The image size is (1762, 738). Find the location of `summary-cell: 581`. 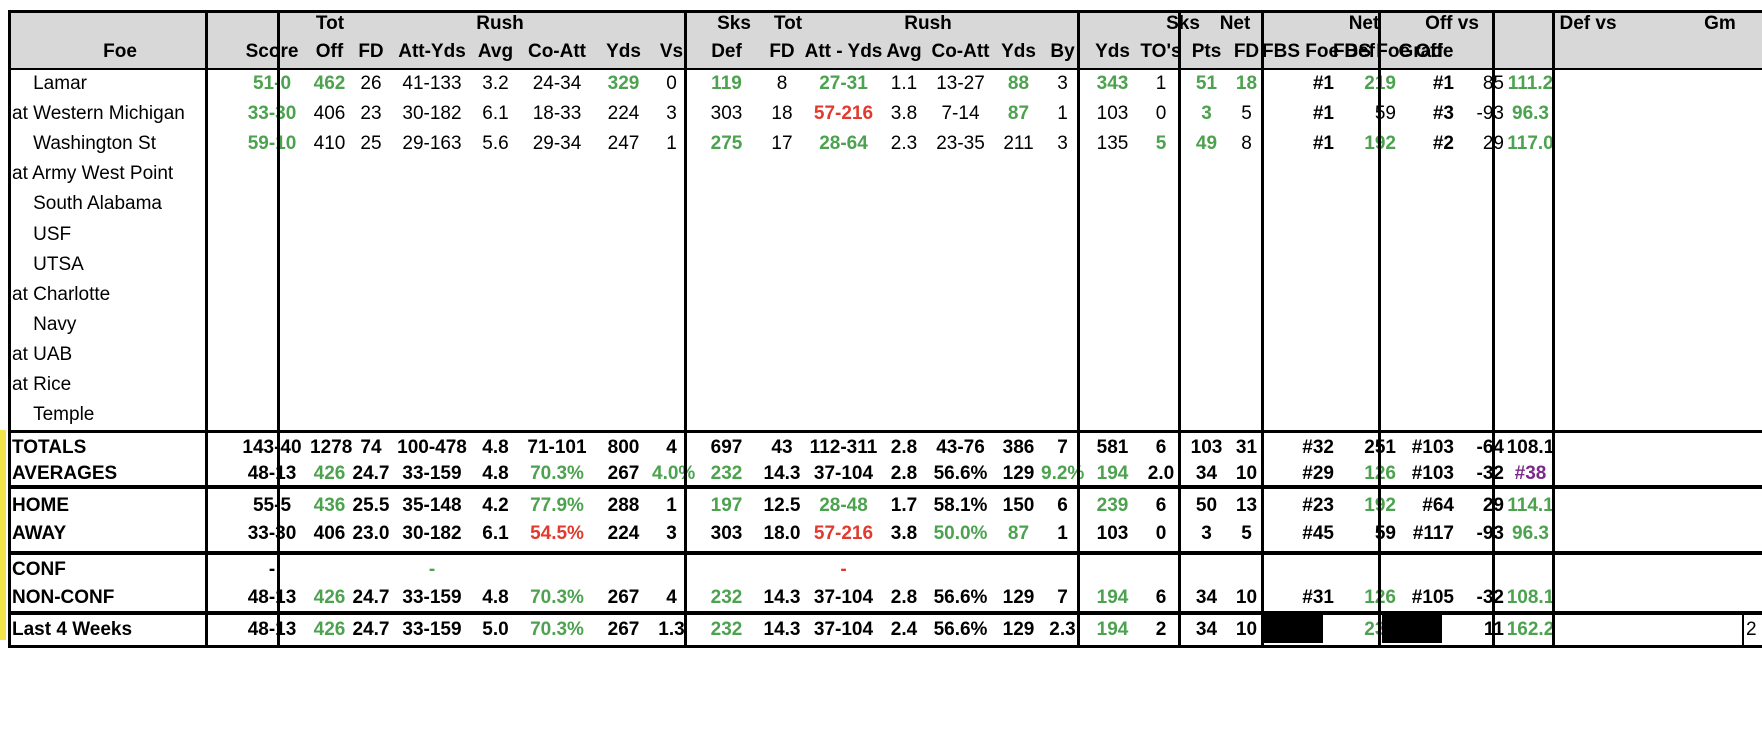

summary-cell: 581 is located at coordinates (1112, 447).